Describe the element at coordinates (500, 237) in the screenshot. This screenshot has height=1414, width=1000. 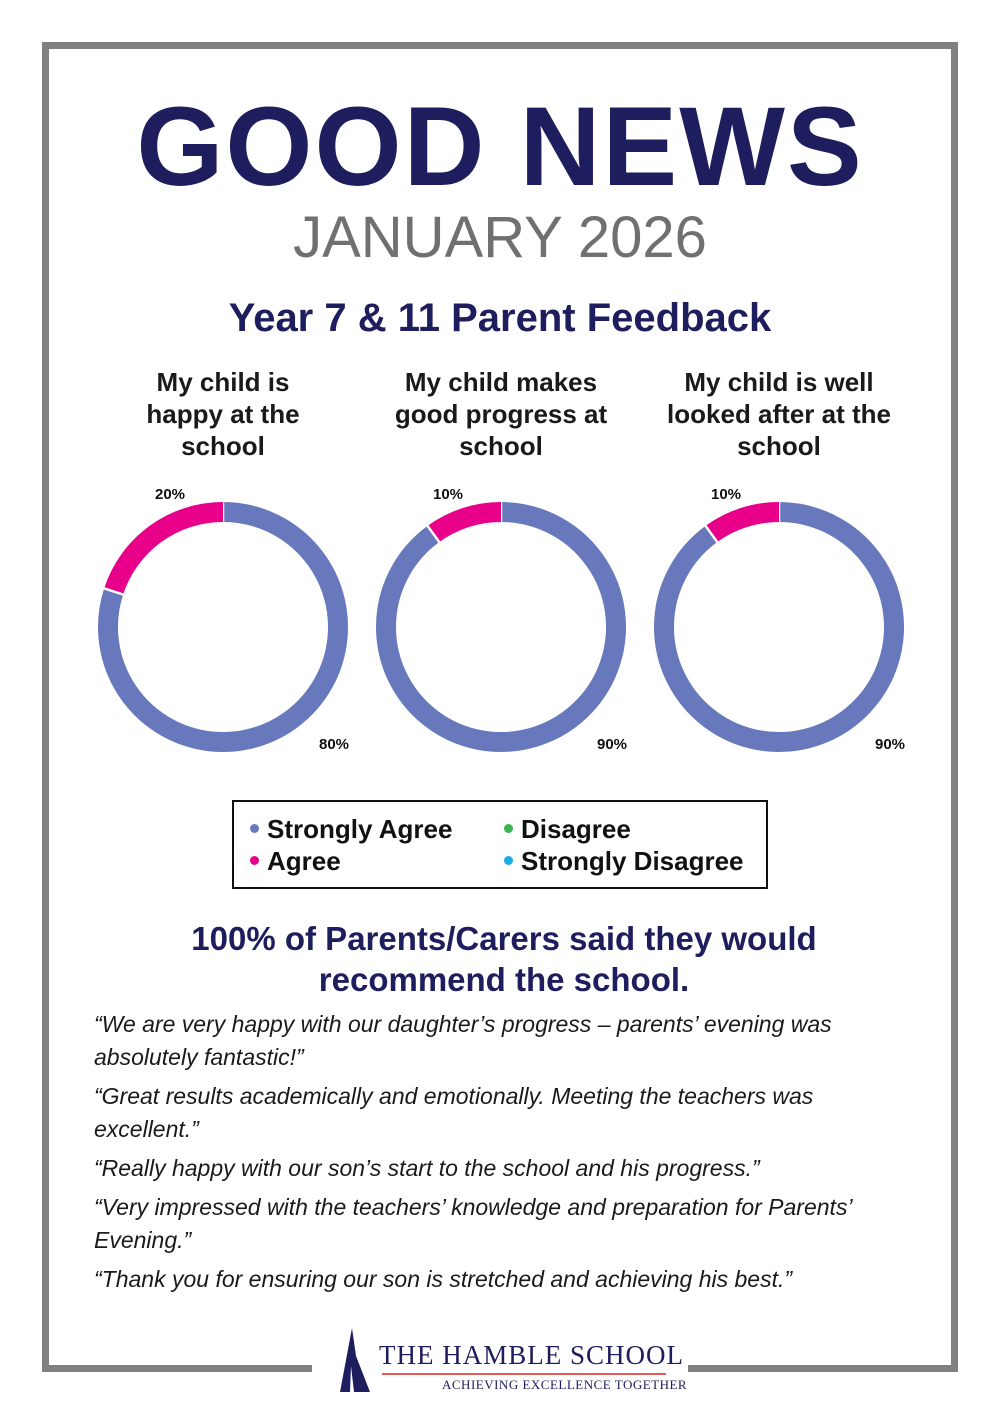
I see `page-date: JANUARY 2026` at that location.